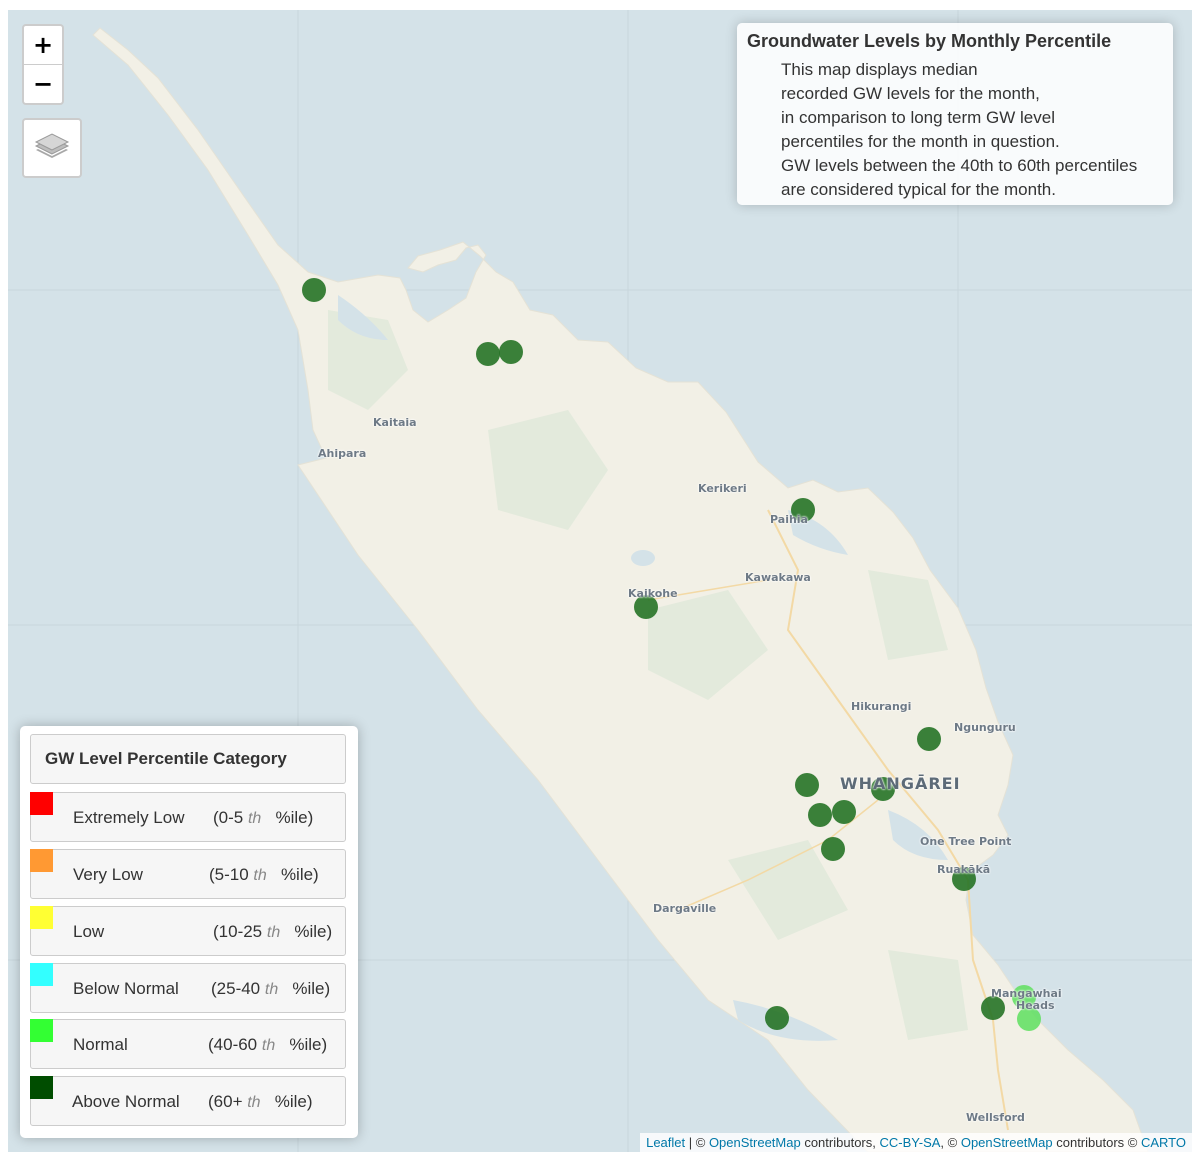 This screenshot has height=1162, width=1200. Describe the element at coordinates (666, 1142) in the screenshot. I see `leaflet-link: Leaflet` at that location.